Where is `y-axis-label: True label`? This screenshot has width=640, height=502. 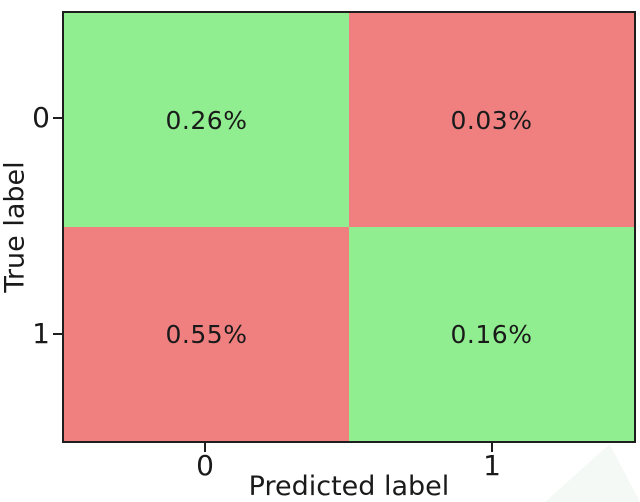
y-axis-label: True label is located at coordinates (15, 227).